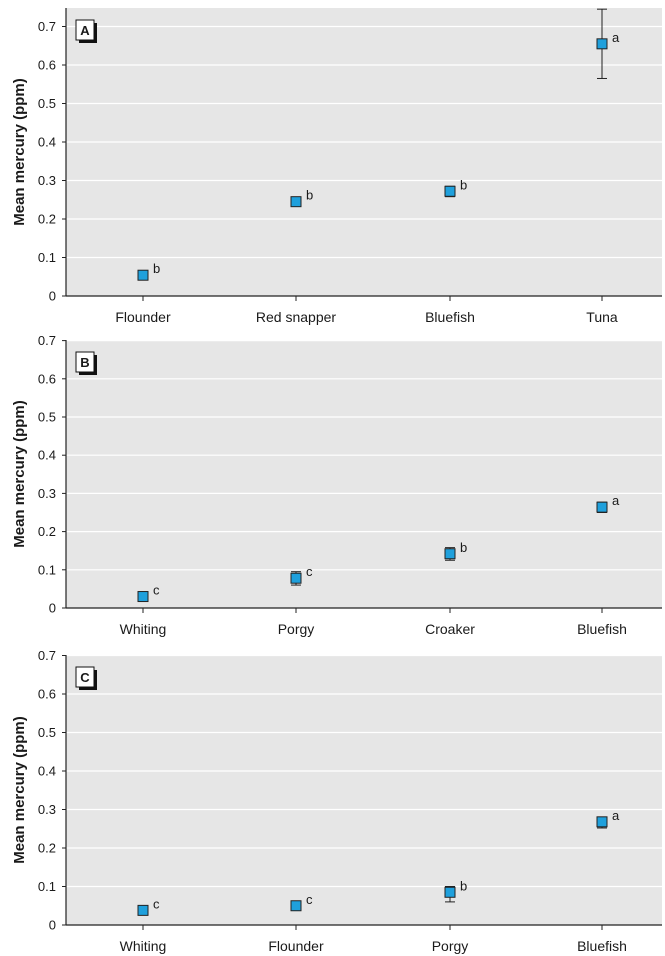  I want to click on x-tick-label: Red snapper, so click(296, 317).